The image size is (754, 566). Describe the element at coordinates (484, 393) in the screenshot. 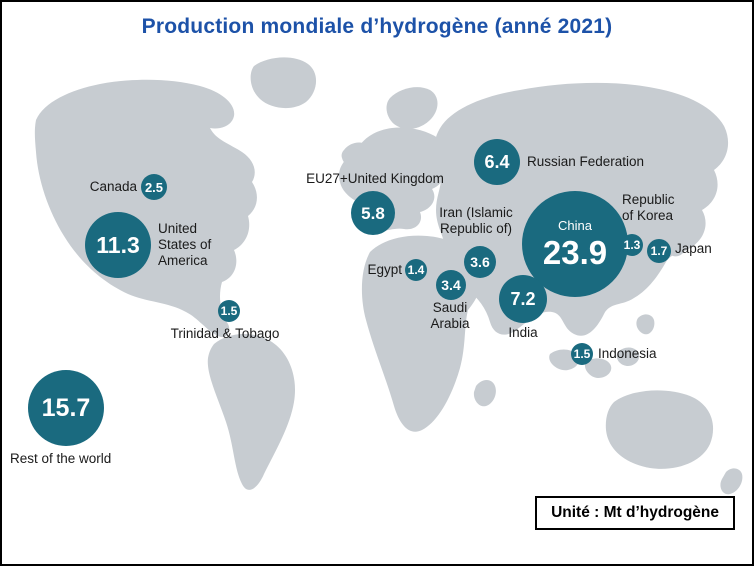

I see `land-madagascar` at that location.